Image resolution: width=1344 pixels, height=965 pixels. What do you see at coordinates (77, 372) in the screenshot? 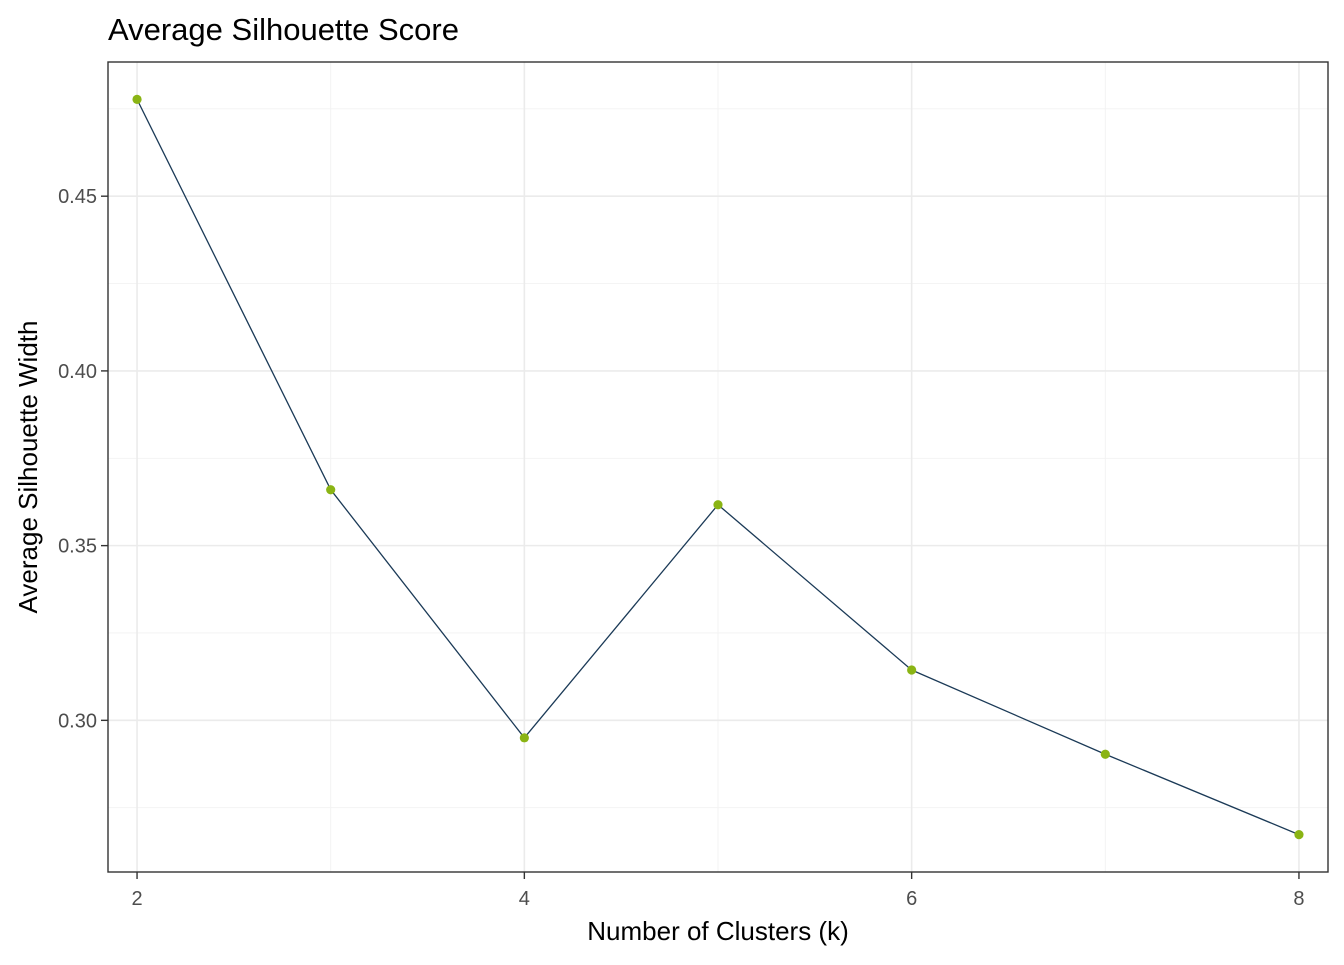
I see `y-tick-label: 0.40` at bounding box center [77, 372].